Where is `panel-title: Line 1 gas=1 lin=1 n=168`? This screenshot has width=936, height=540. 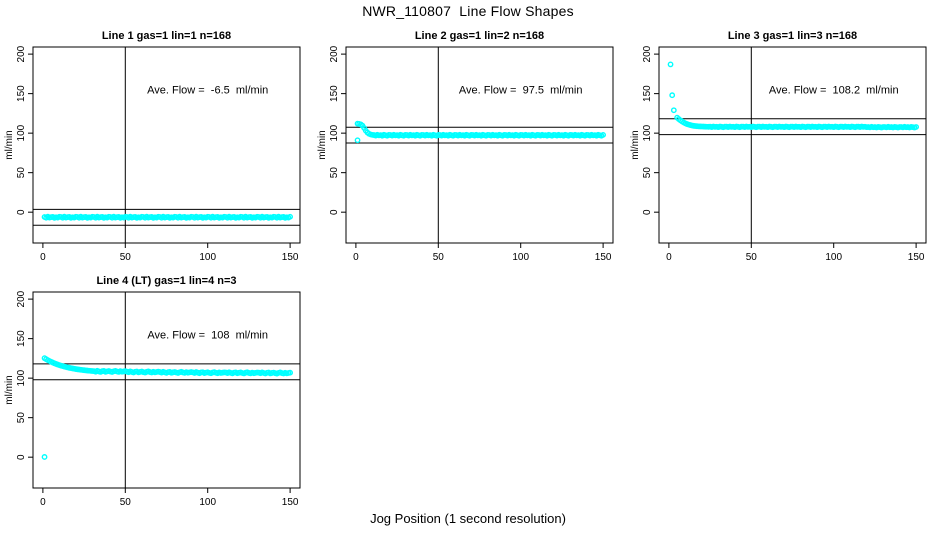
panel-title: Line 1 gas=1 lin=1 n=168 is located at coordinates (166, 36).